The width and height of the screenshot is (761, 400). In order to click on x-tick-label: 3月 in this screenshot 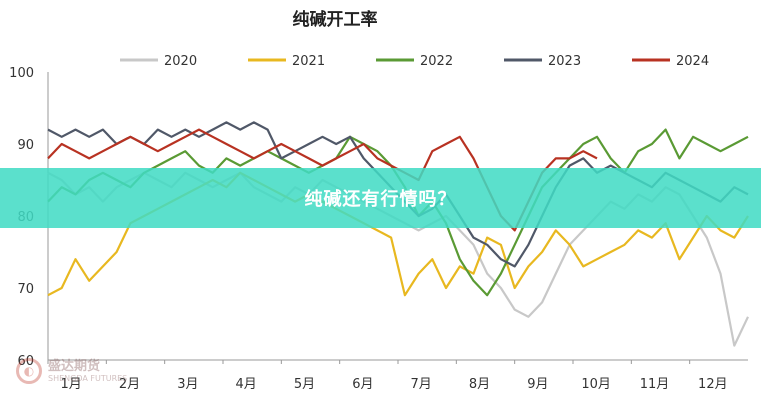, I will do `click(187, 384)`.